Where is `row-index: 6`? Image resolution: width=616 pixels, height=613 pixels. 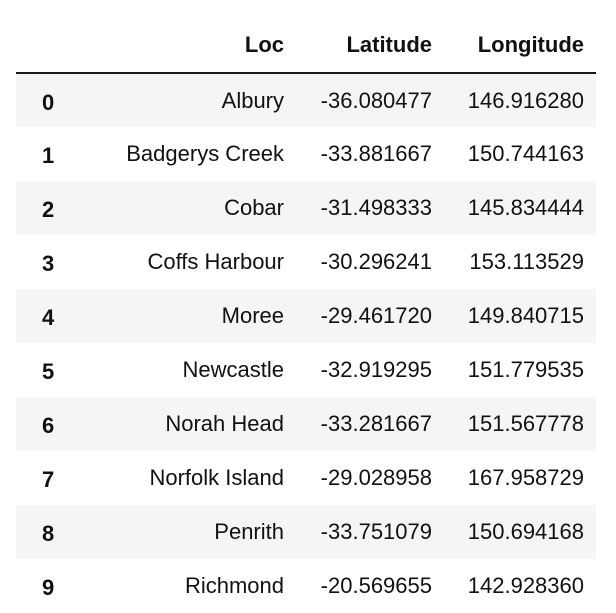
row-index: 6 is located at coordinates (48, 425).